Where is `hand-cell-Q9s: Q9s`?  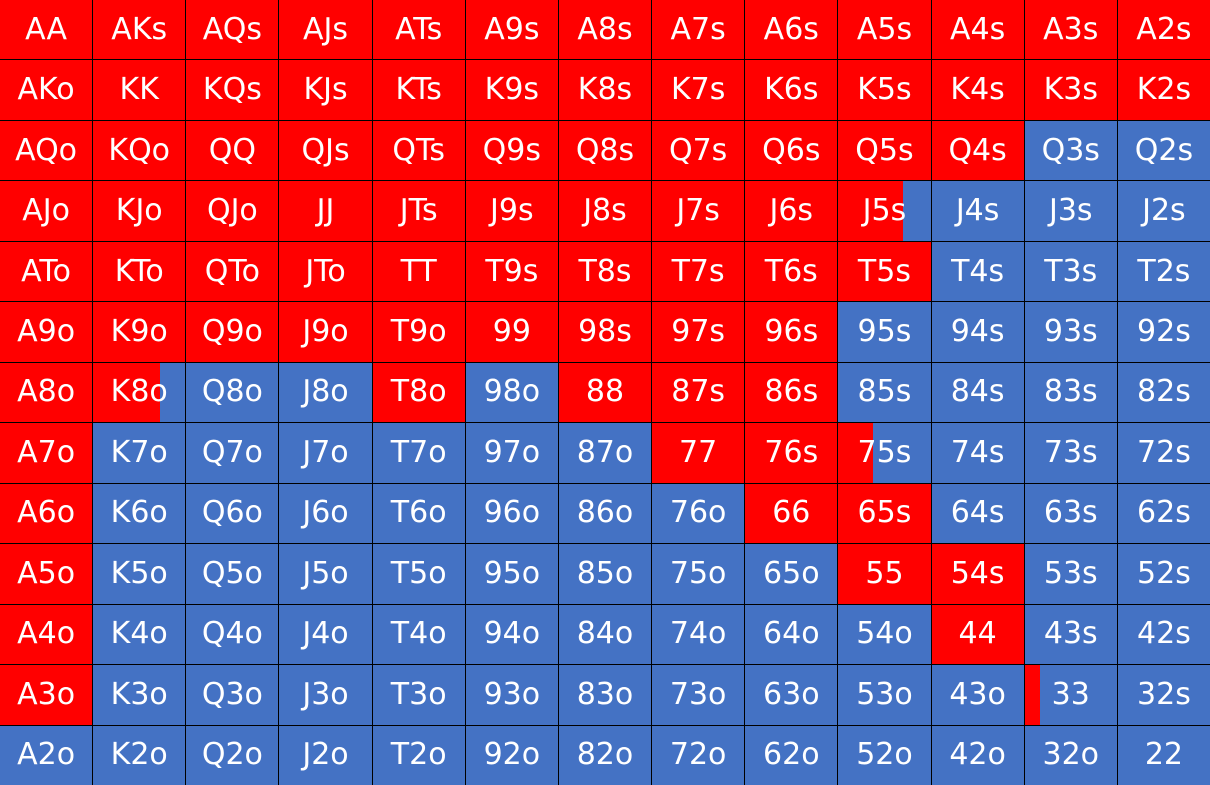 hand-cell-Q9s: Q9s is located at coordinates (511, 150).